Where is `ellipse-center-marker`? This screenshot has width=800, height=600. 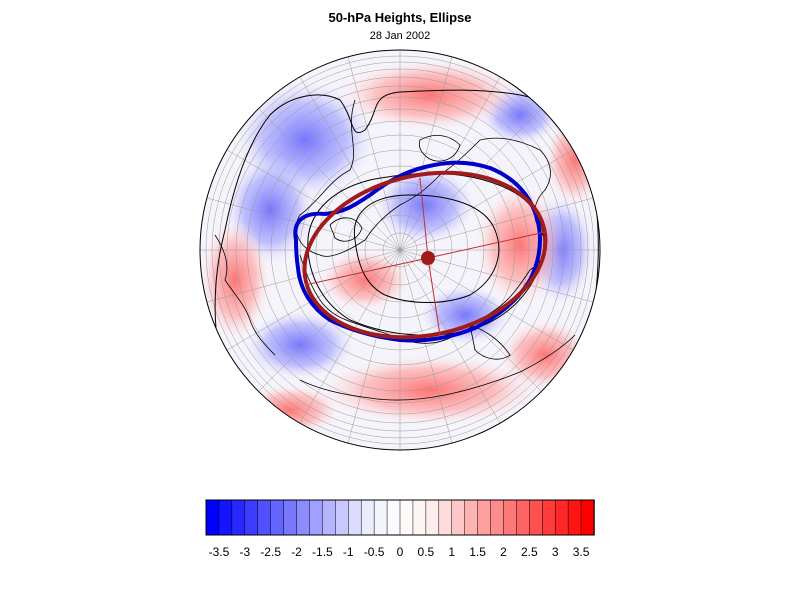 ellipse-center-marker is located at coordinates (428, 258).